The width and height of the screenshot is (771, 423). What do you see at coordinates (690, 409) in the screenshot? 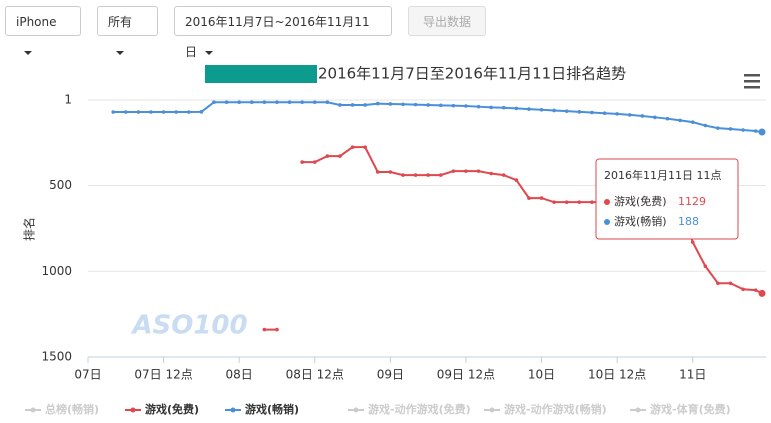
I see `legend-label: 游戏-体育(免费)` at bounding box center [690, 409].